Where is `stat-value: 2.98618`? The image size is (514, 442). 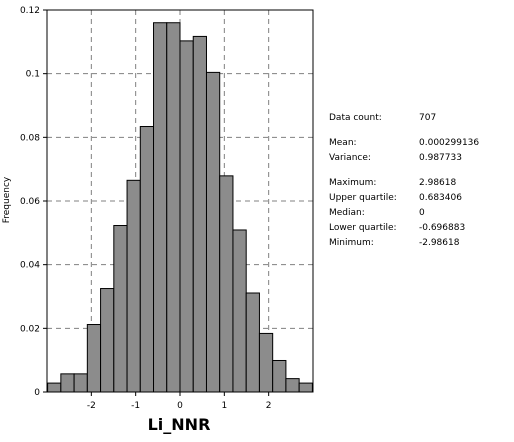
stat-value: 2.98618 is located at coordinates (438, 183).